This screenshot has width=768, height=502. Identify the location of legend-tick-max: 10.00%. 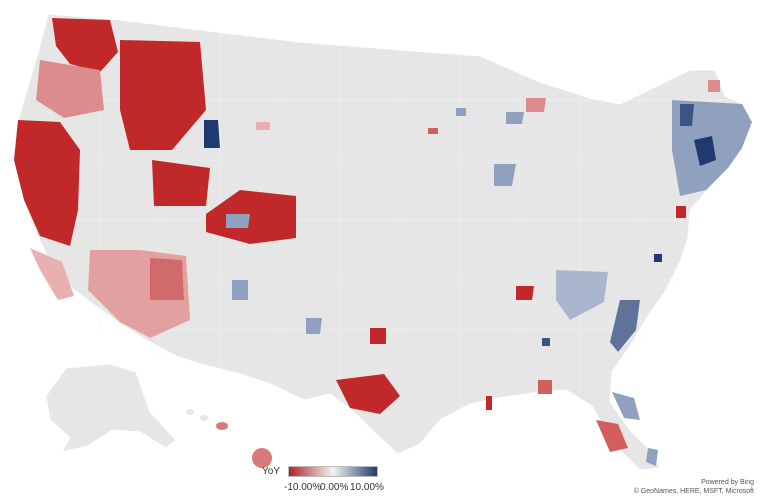
(367, 487).